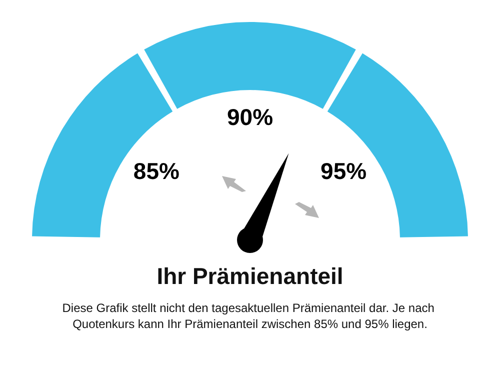 The height and width of the screenshot is (370, 504). I want to click on slice-label: 90%, so click(250, 117).